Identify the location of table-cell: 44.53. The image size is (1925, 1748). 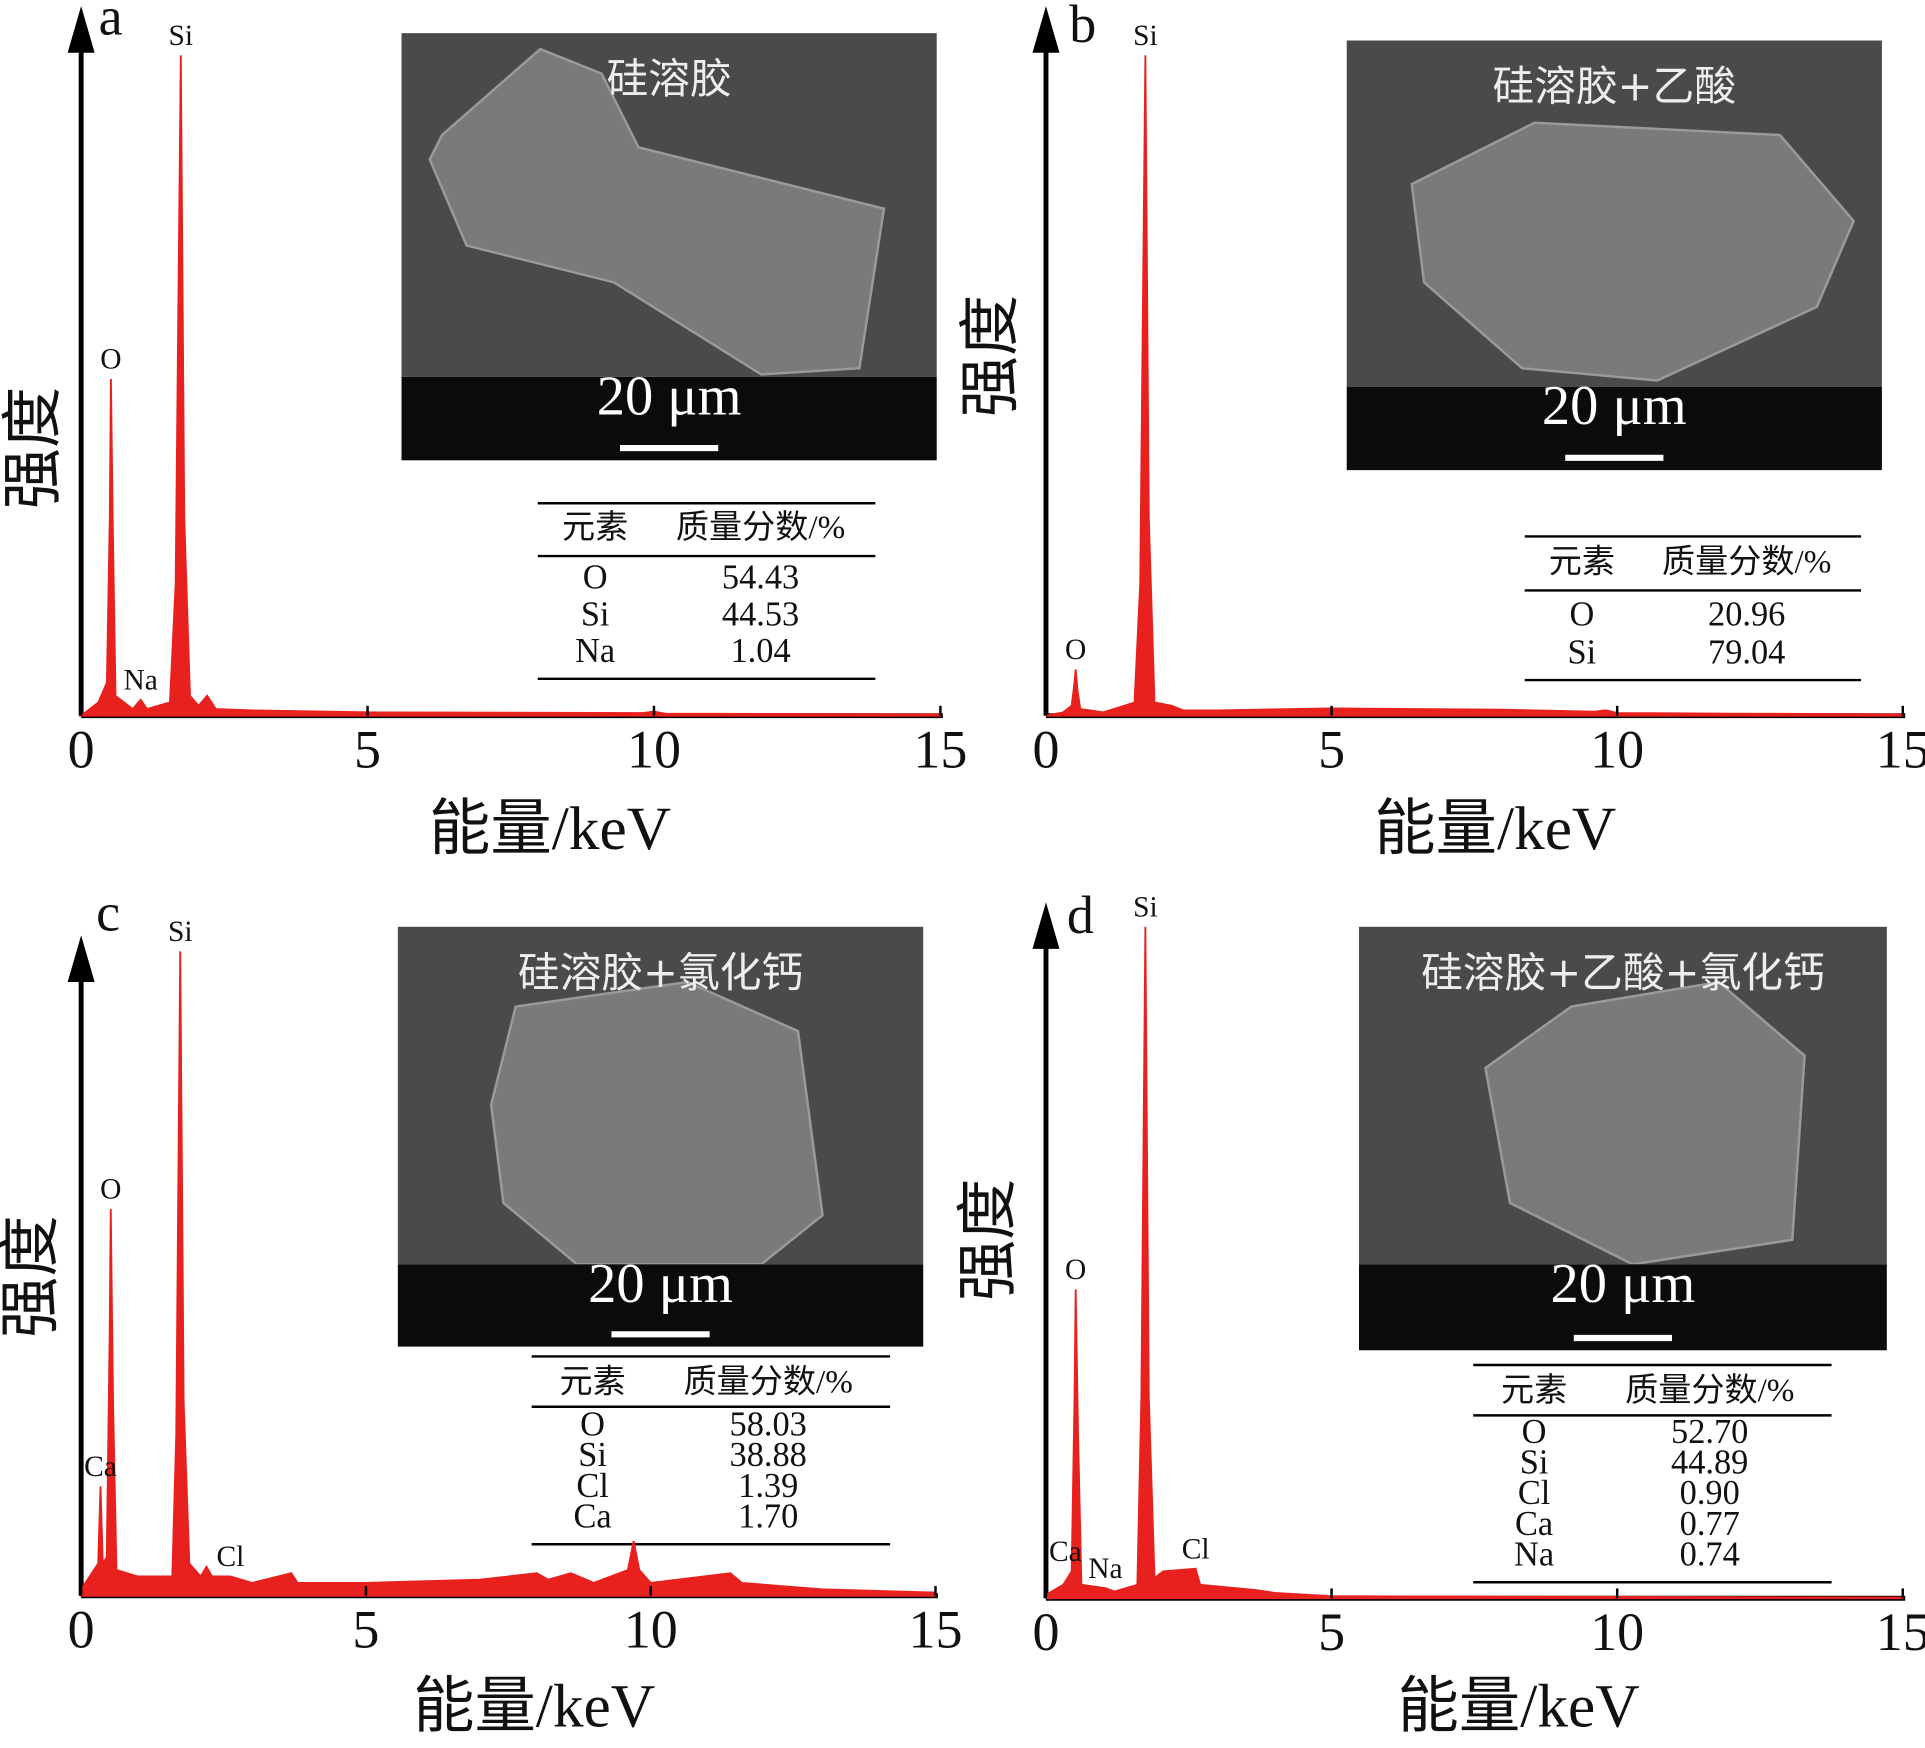
(760, 614).